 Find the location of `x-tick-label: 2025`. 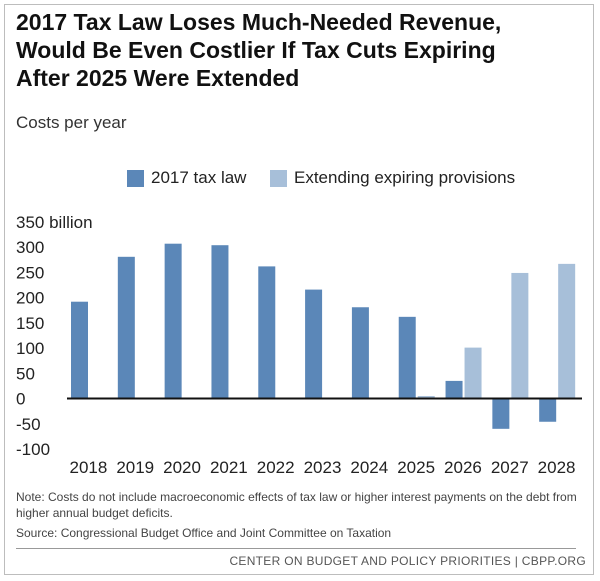

x-tick-label: 2025 is located at coordinates (416, 467).